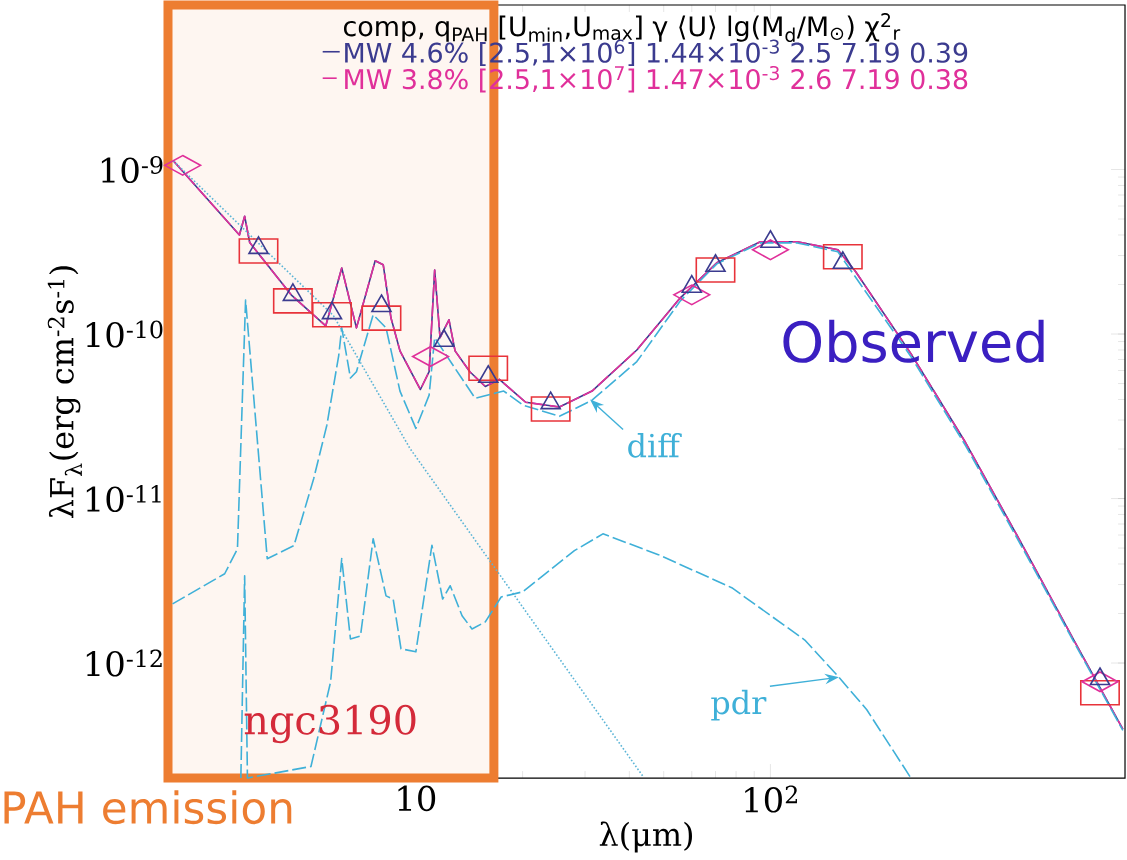 The image size is (1127, 860). Describe the element at coordinates (739, 705) in the screenshot. I see `annotation: pdr` at that location.